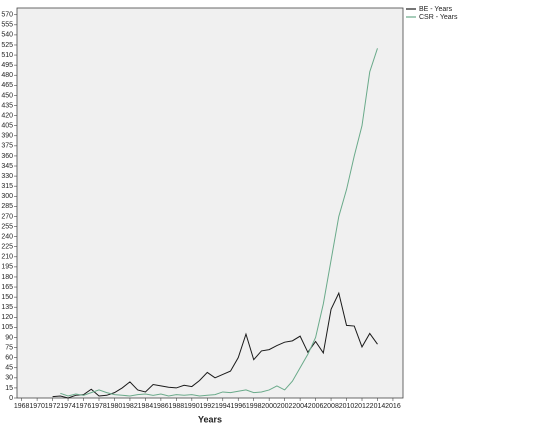  What do you see at coordinates (7, 55) in the screenshot?
I see `y-tick-label: 510` at bounding box center [7, 55].